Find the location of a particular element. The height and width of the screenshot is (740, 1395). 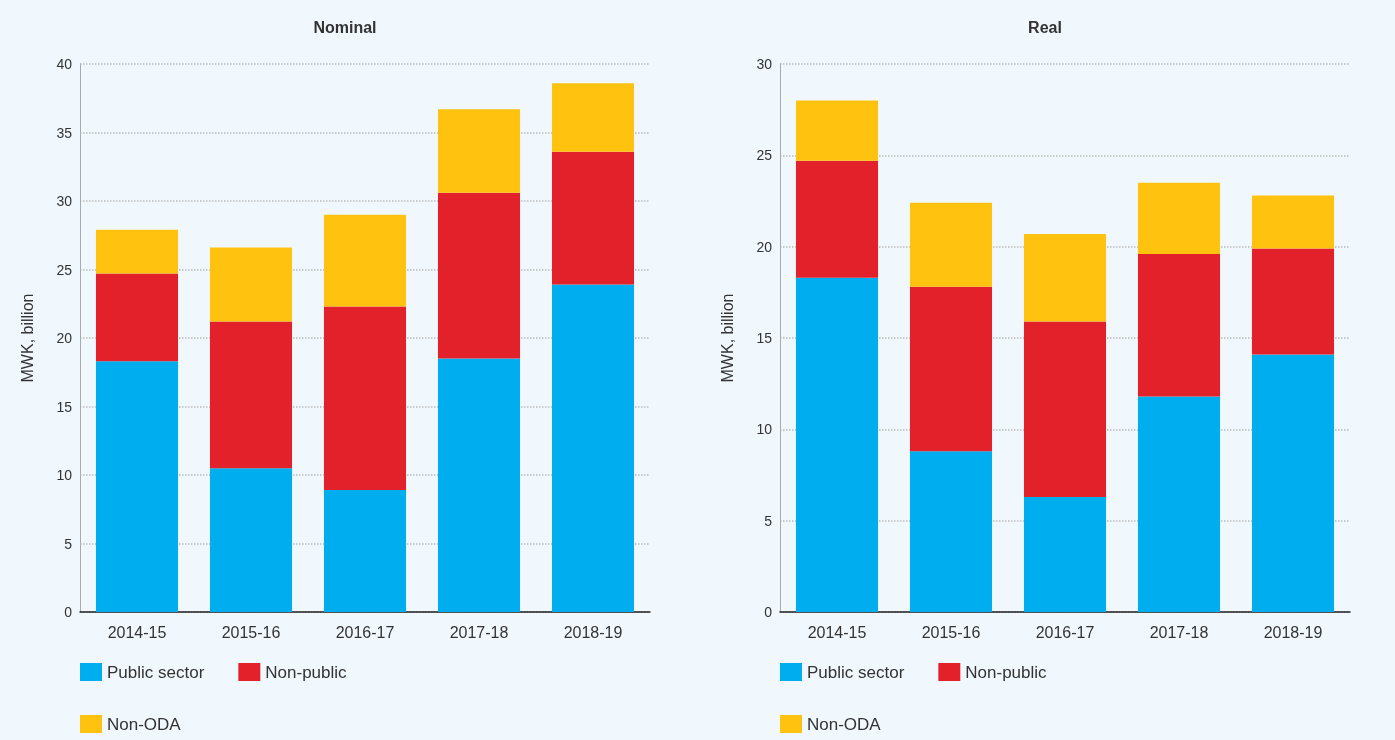

chart-title: Real is located at coordinates (1045, 27).